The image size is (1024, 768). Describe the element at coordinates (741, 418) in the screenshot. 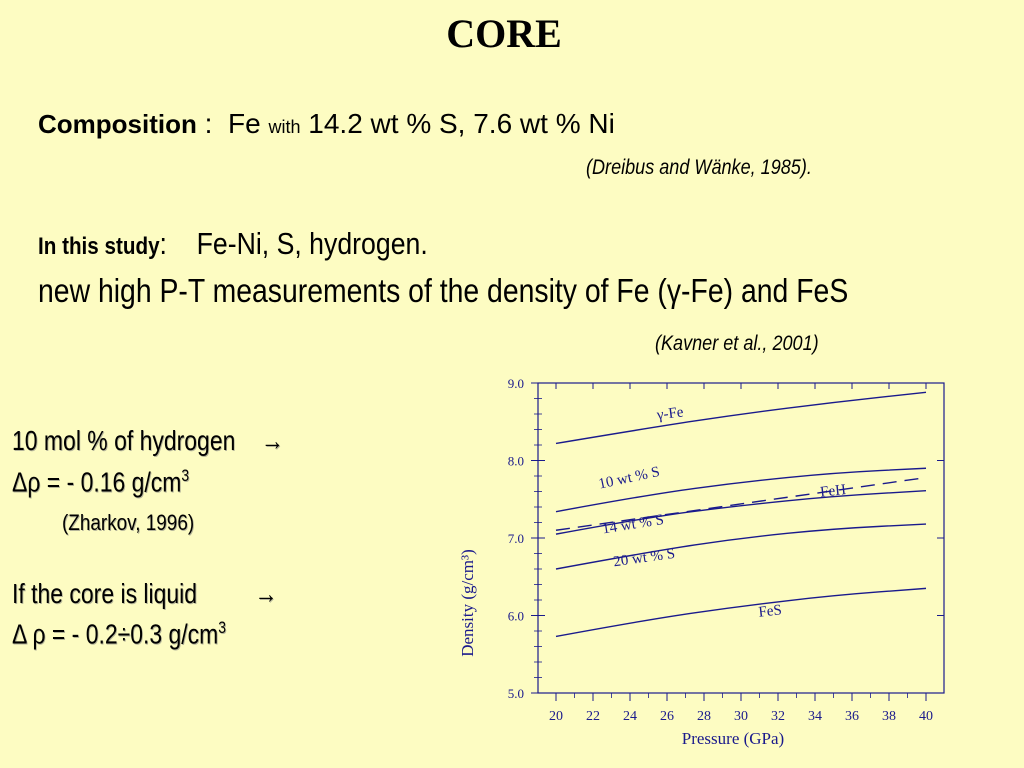

I see `series-line--fe` at that location.